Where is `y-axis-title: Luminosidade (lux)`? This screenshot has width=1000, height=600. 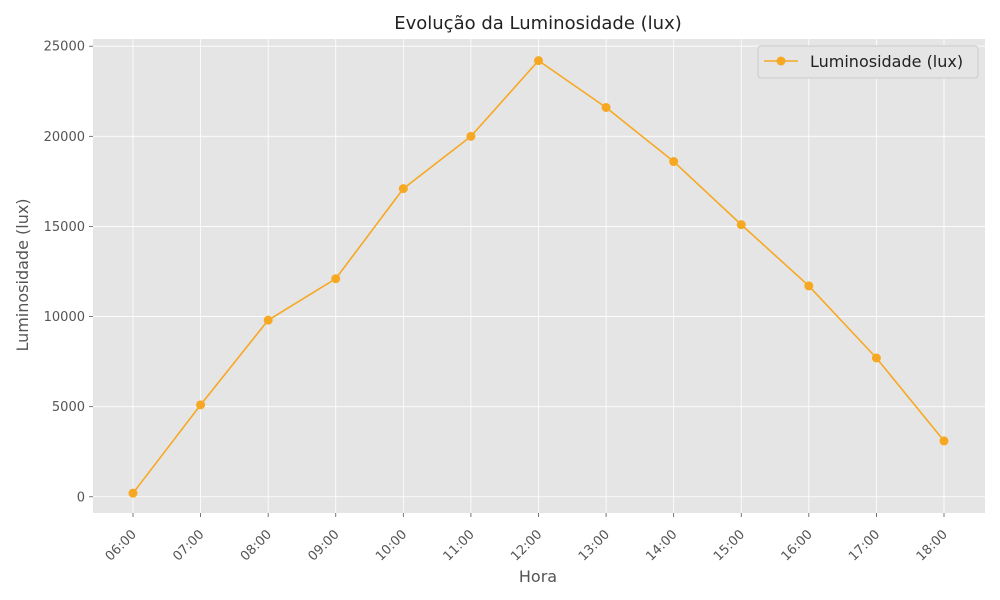
y-axis-title: Luminosidade (lux) is located at coordinates (22, 274).